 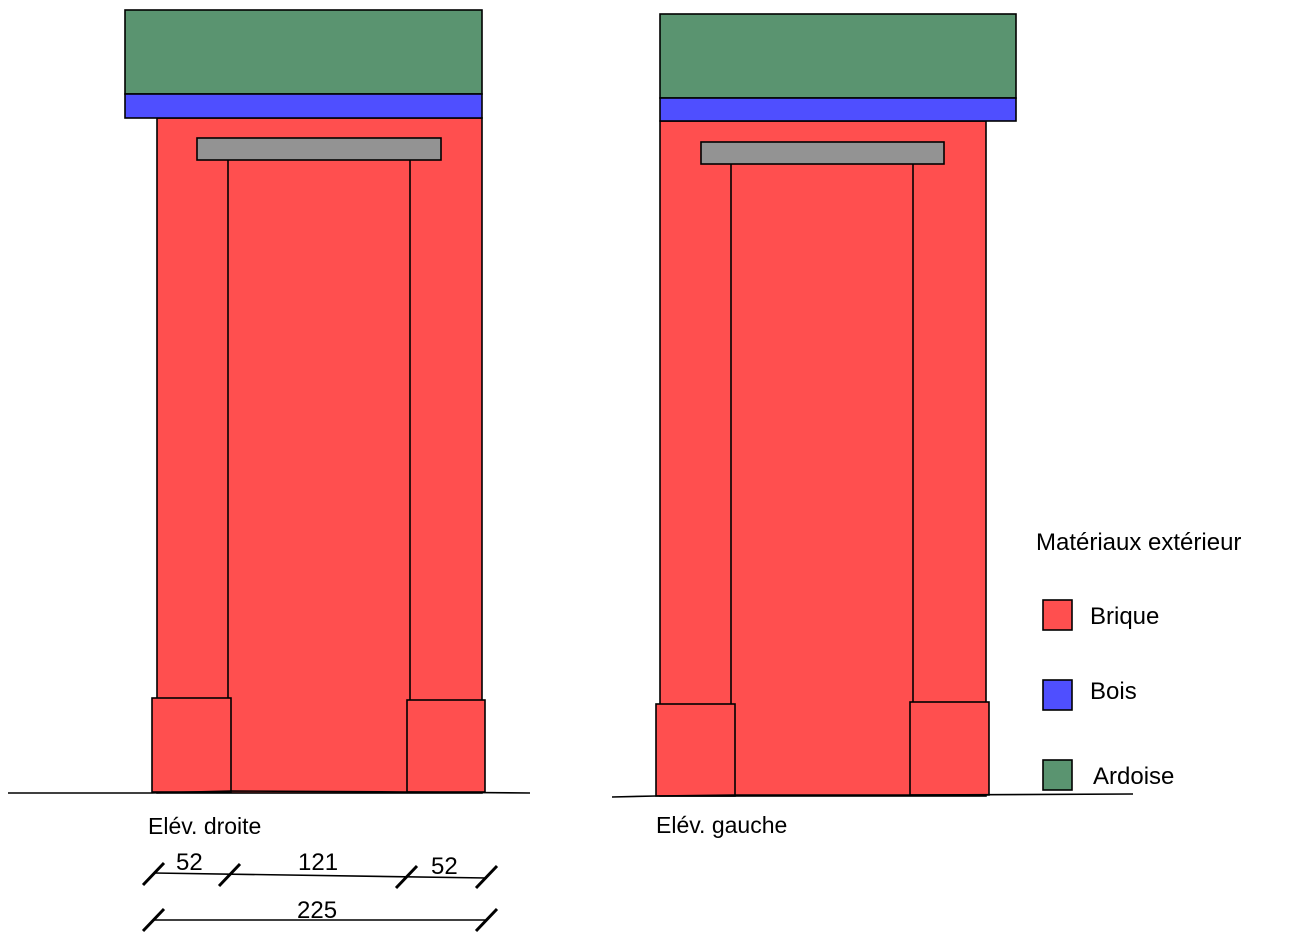 What do you see at coordinates (1133, 776) in the screenshot?
I see `legend-label-ardoise: Ardoise` at bounding box center [1133, 776].